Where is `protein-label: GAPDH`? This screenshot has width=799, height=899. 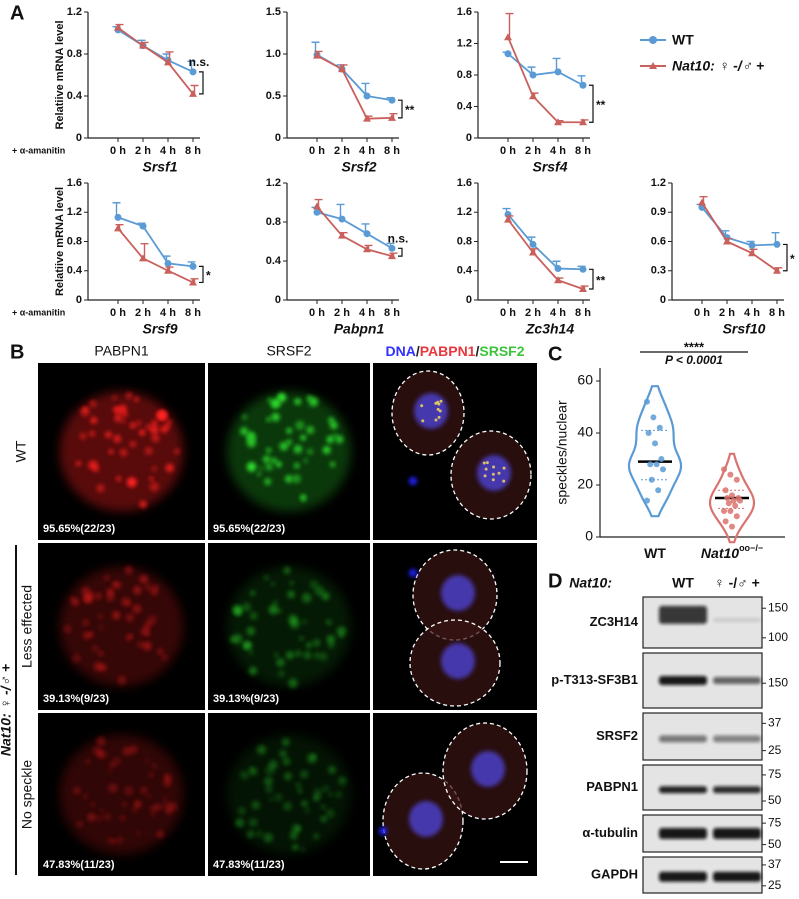 protein-label: GAPDH is located at coordinates (614, 873).